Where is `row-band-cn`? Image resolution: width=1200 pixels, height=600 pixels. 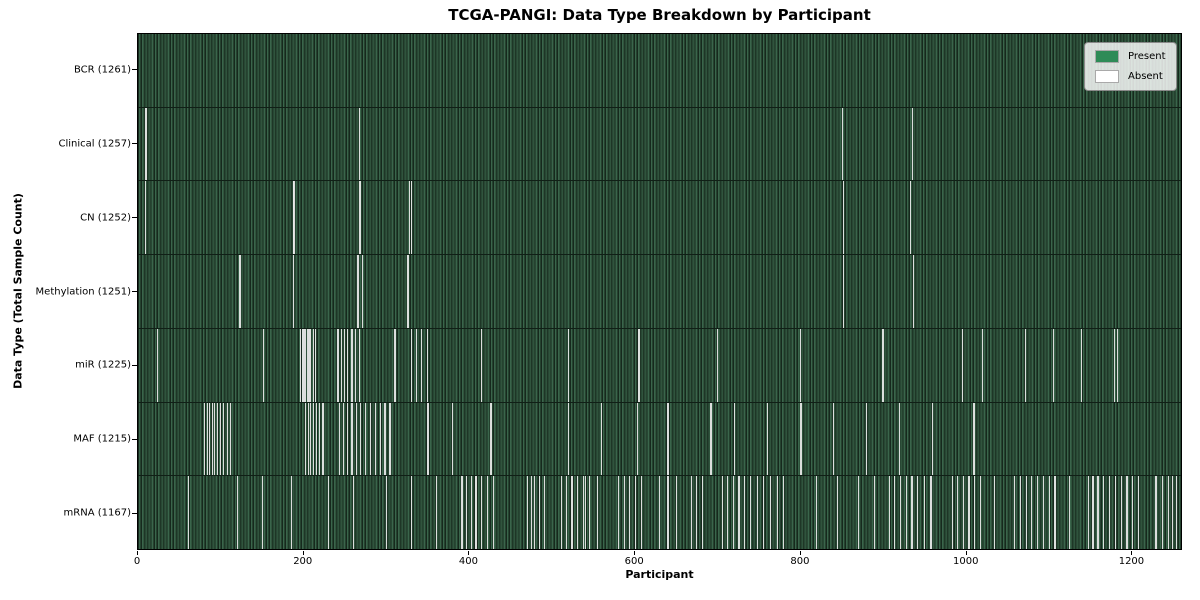 row-band-cn is located at coordinates (659, 218).